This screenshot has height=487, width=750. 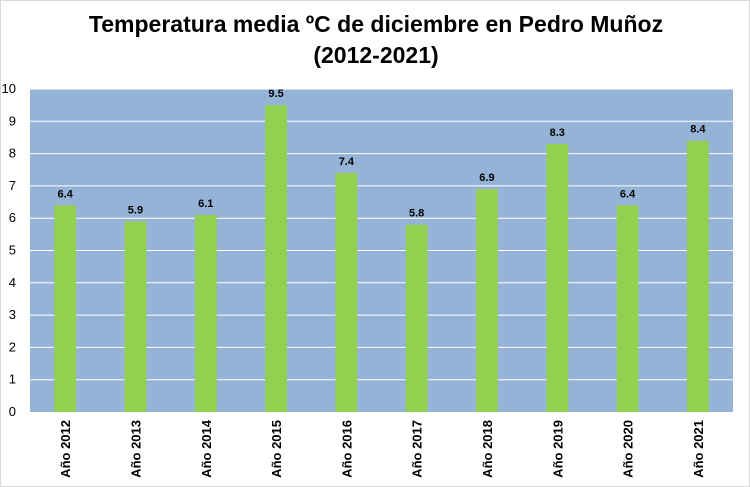 What do you see at coordinates (416, 214) in the screenshot?
I see `data-label: 5.8` at bounding box center [416, 214].